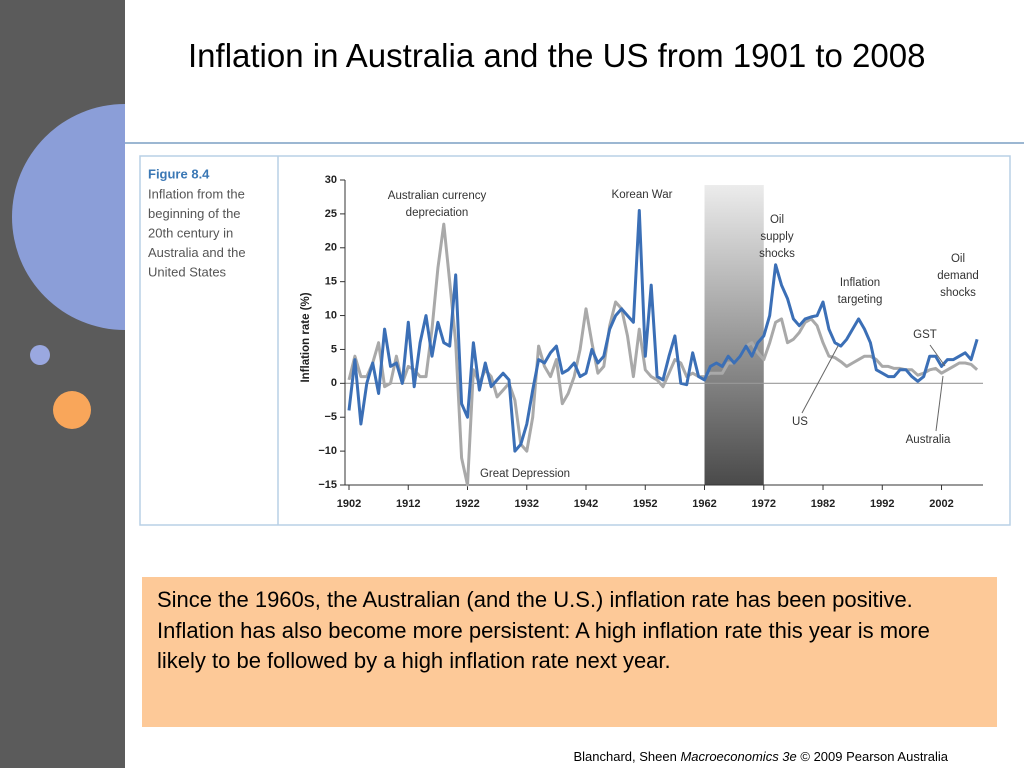 This screenshot has width=1024, height=768. I want to click on x-tick-label: 1922, so click(467, 504).